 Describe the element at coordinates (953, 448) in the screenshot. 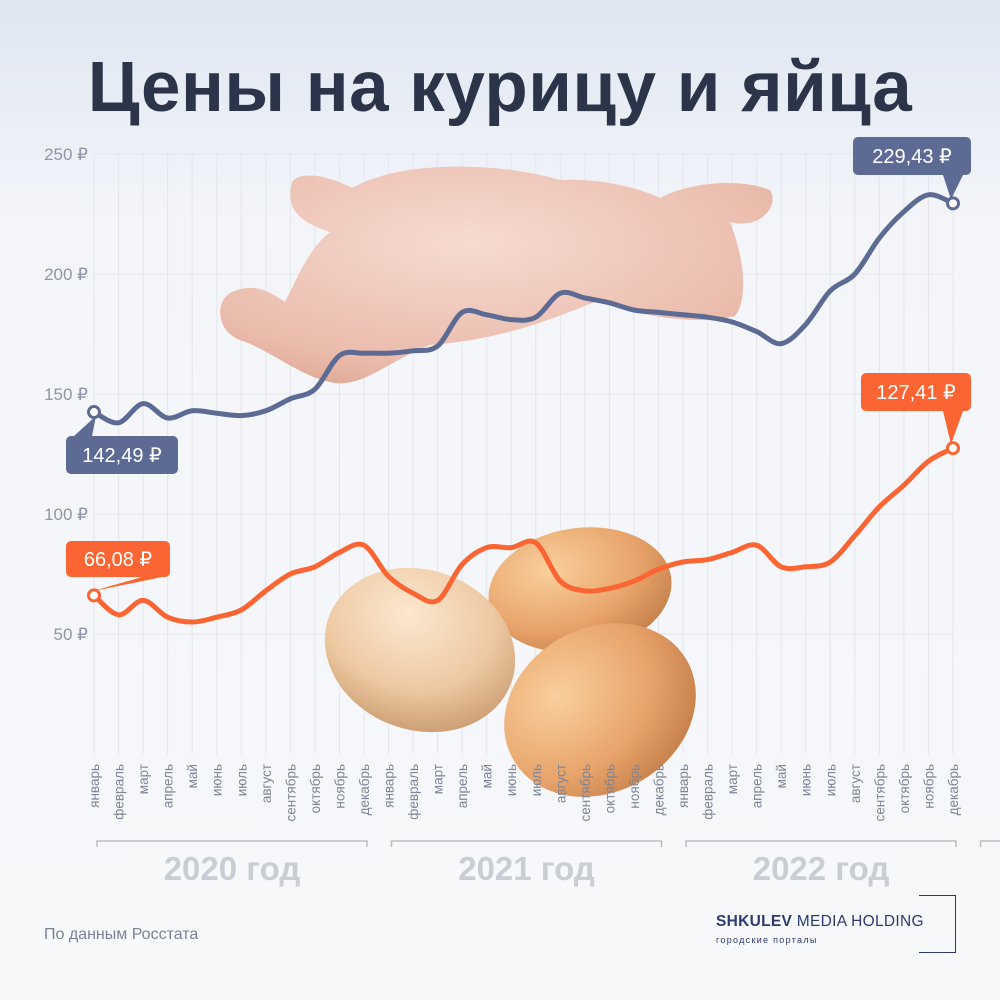

I see `eggs-point-last` at that location.